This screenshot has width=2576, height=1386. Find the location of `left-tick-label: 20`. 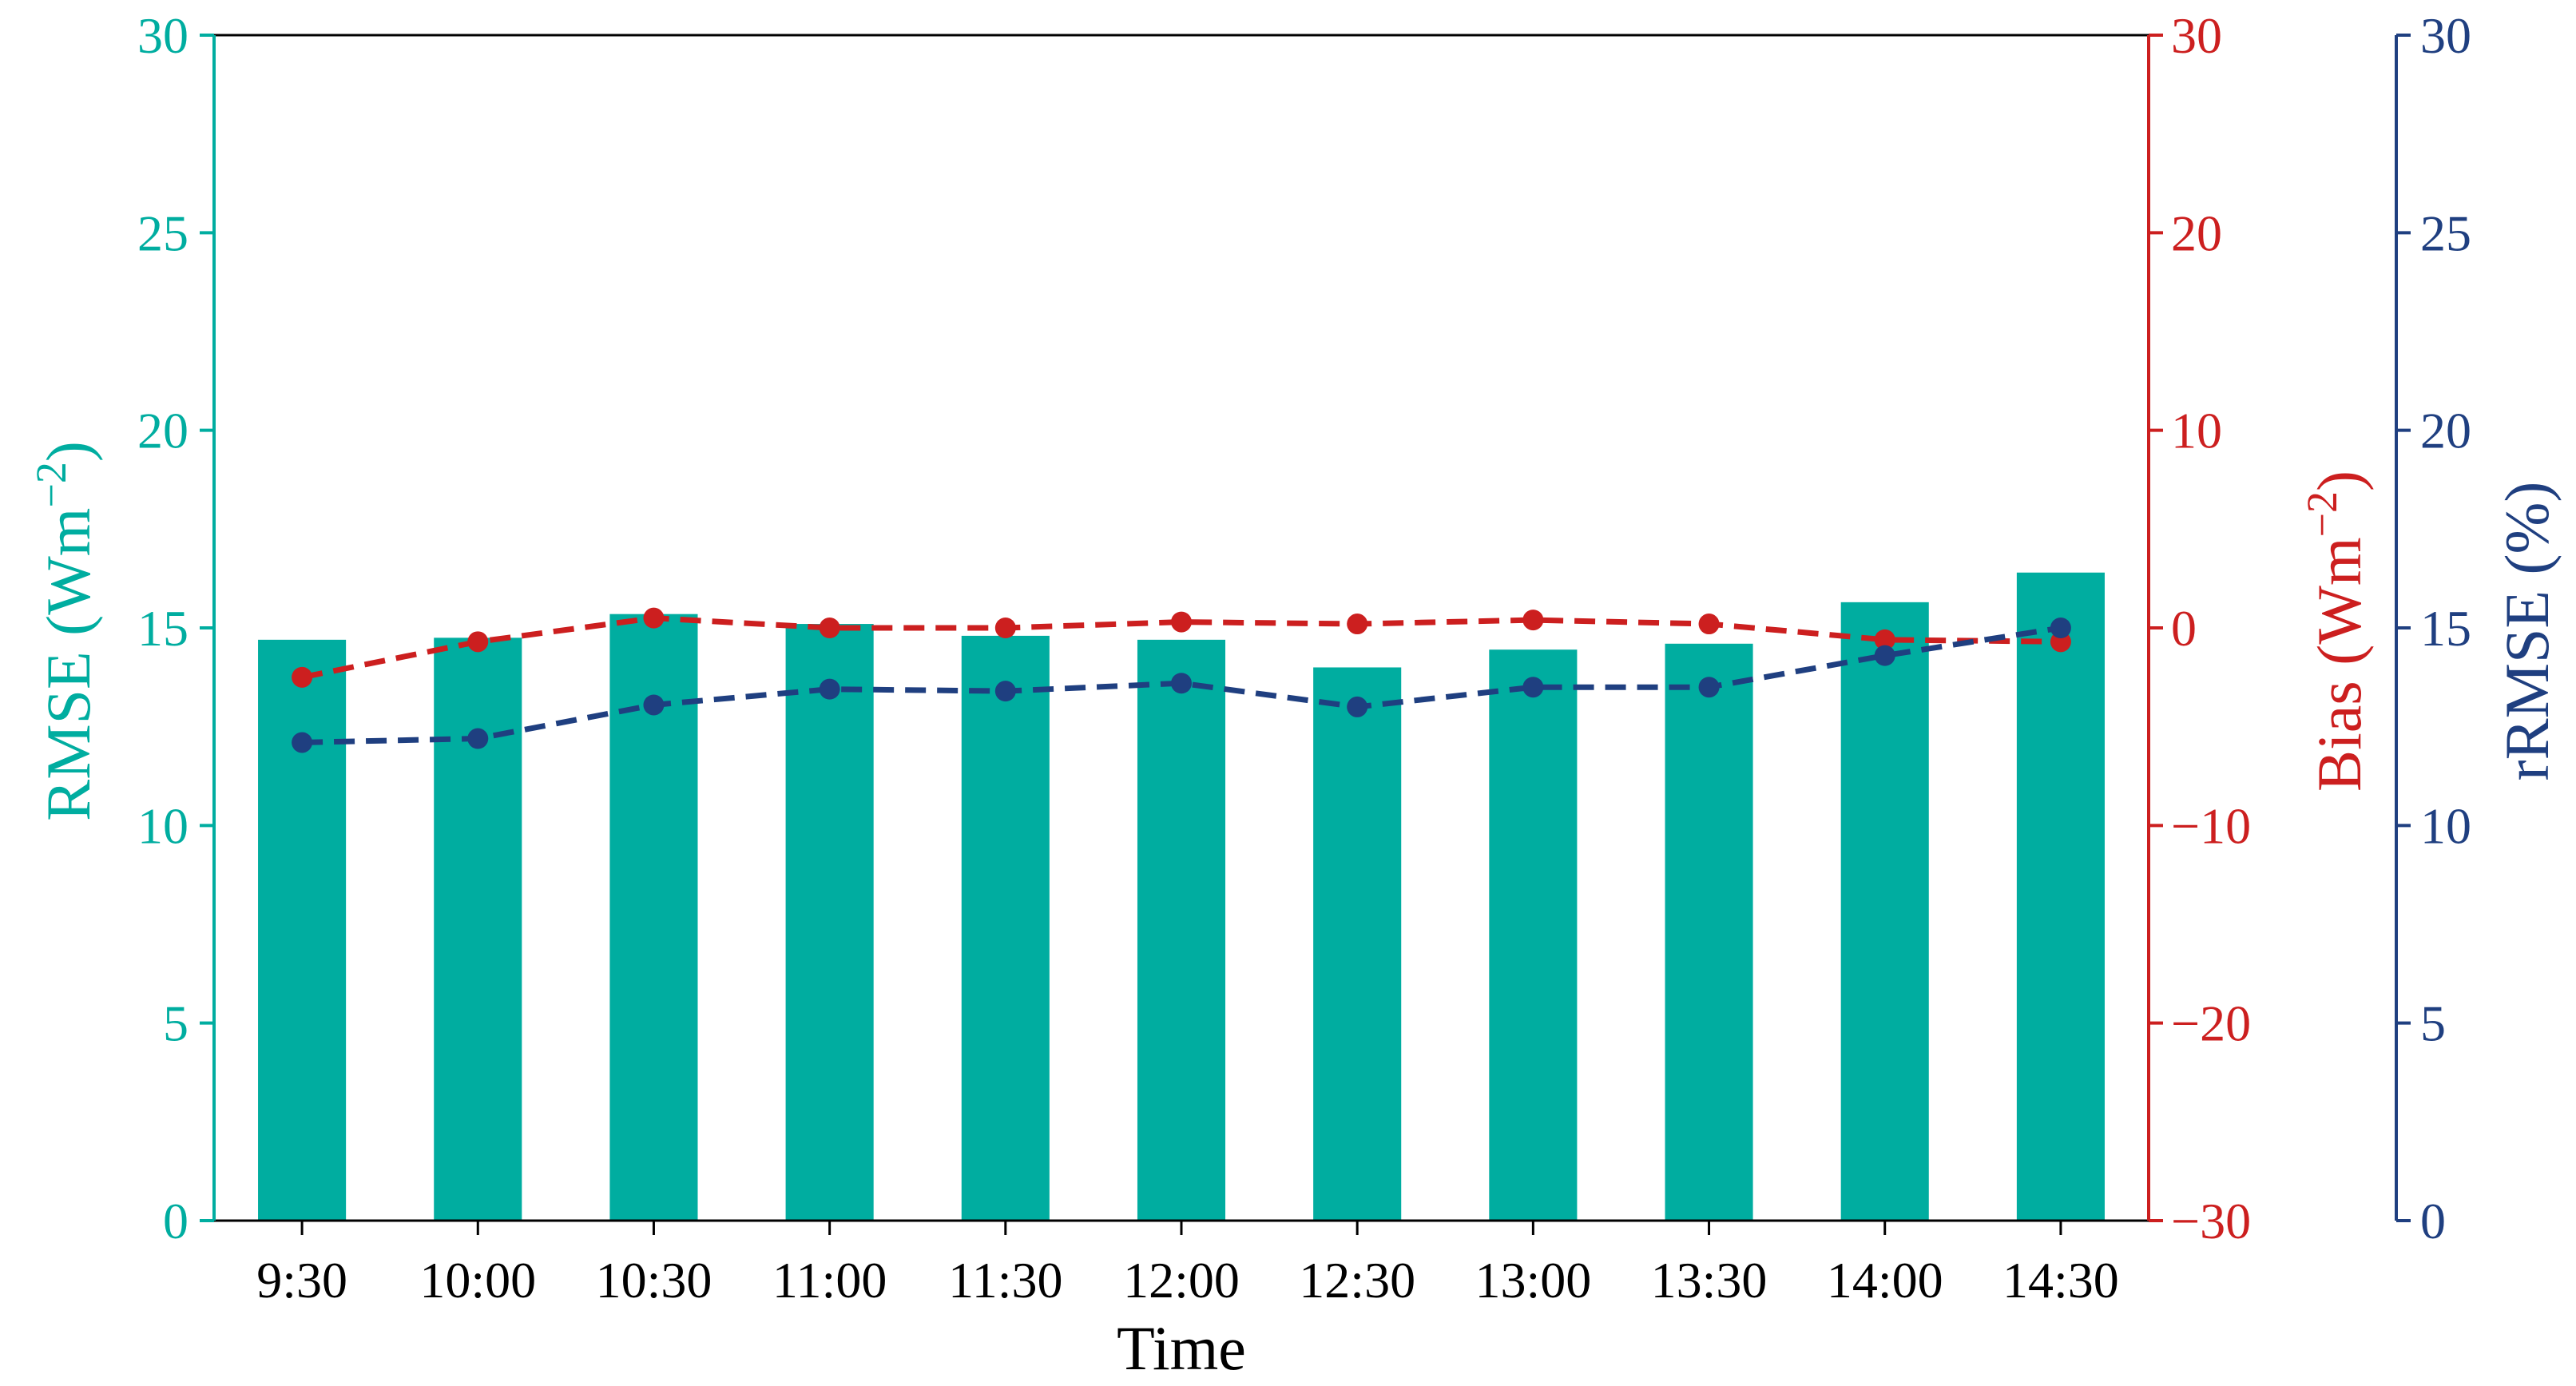

left-tick-label: 20 is located at coordinates (163, 431).